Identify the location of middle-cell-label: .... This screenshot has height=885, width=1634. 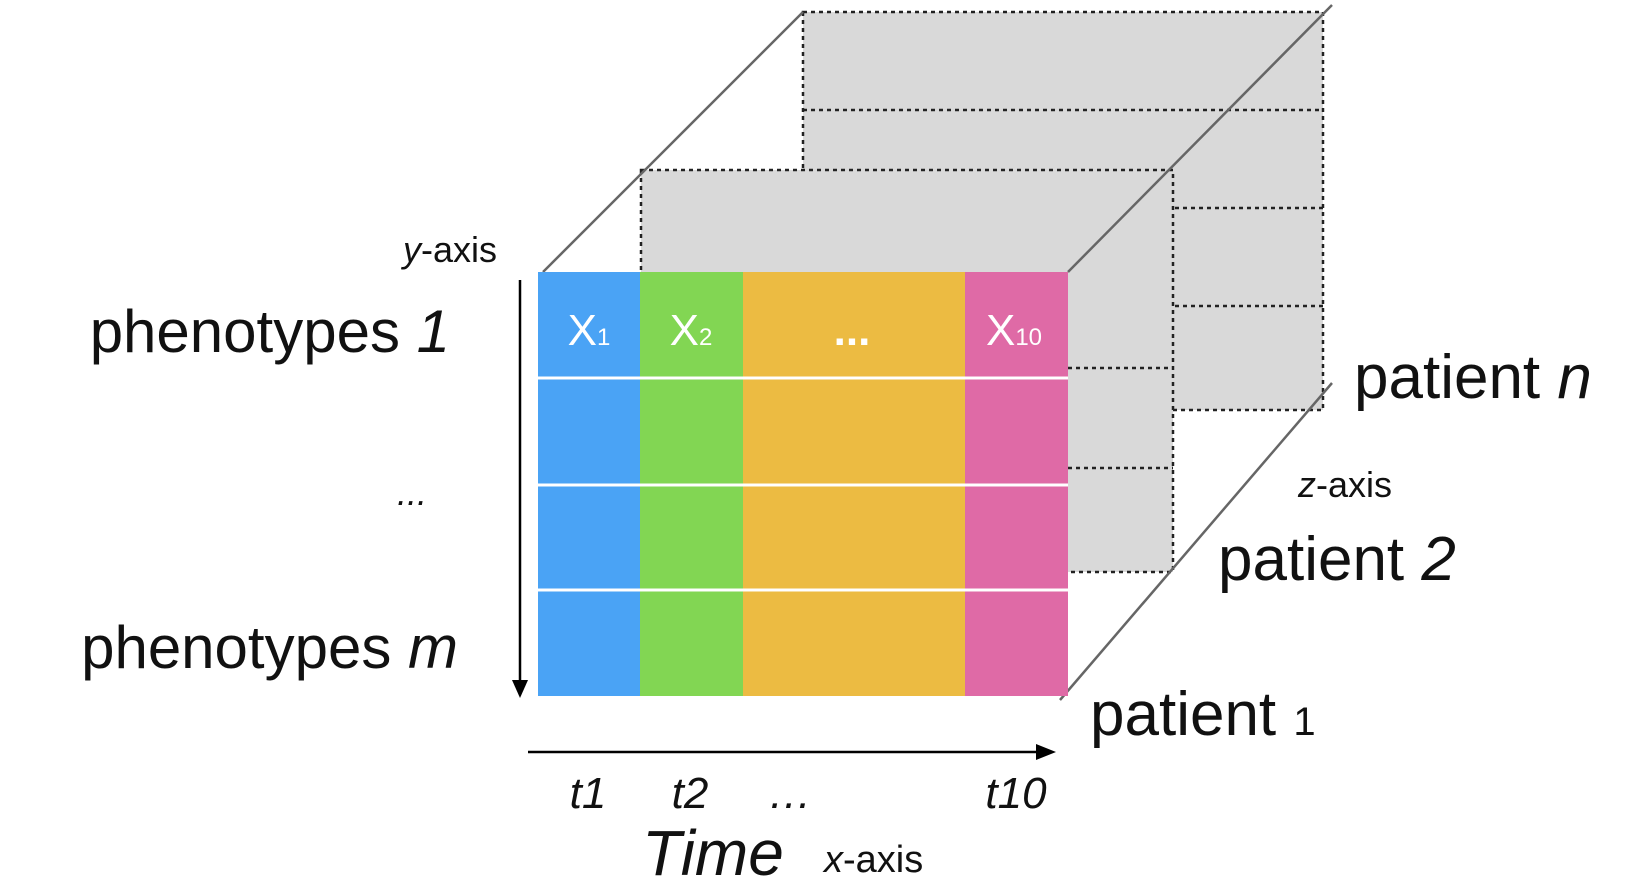
(852, 330).